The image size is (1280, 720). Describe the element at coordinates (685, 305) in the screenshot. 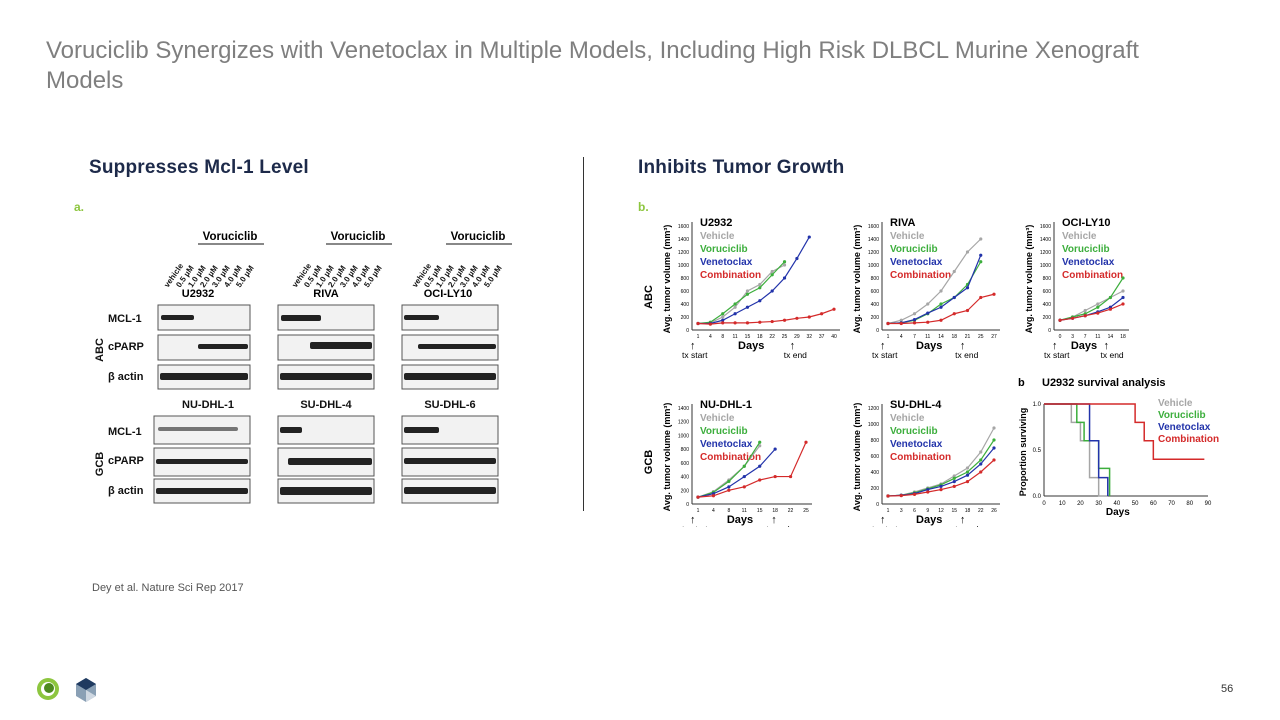

I see `y-tick-label: 400` at that location.